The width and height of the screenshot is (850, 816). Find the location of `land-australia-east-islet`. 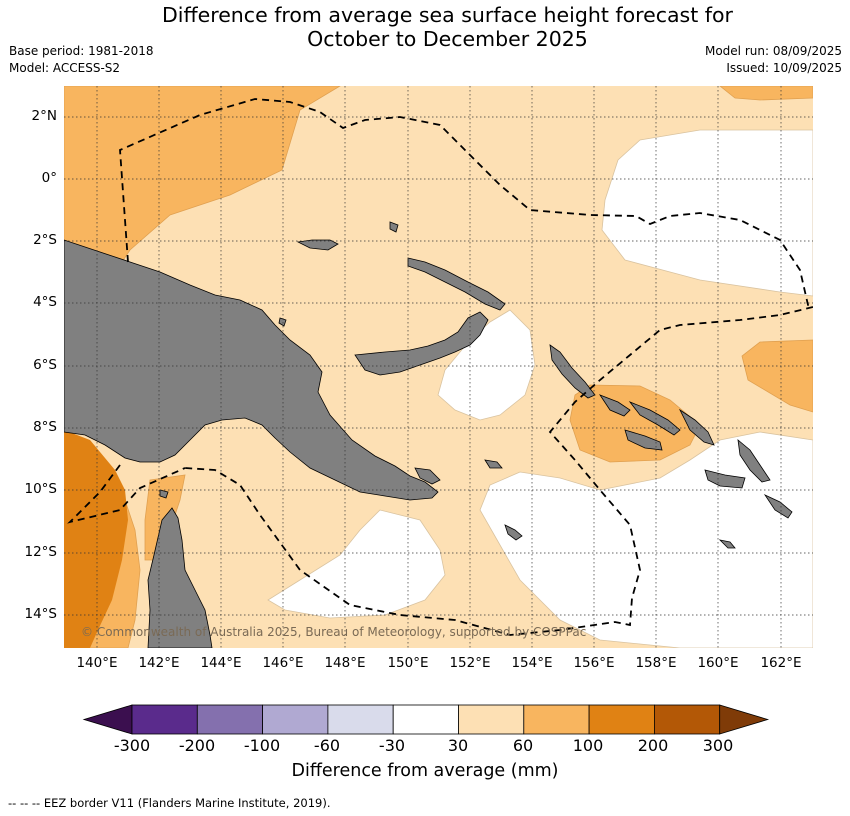

land-australia-east-islet is located at coordinates (727, 544).